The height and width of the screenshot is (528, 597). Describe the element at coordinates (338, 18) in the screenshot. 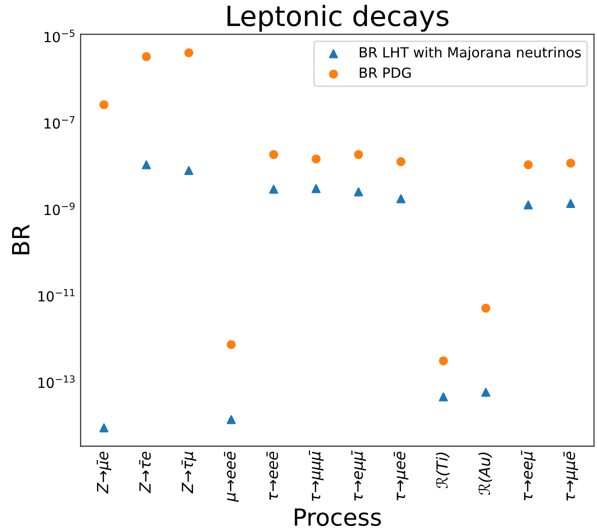

I see `chart-title: Leptonic decays` at that location.